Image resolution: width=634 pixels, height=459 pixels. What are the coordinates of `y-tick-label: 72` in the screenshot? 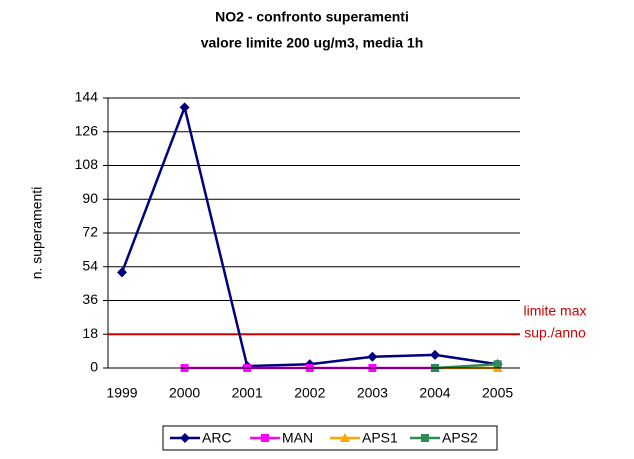 It's located at (90, 232).